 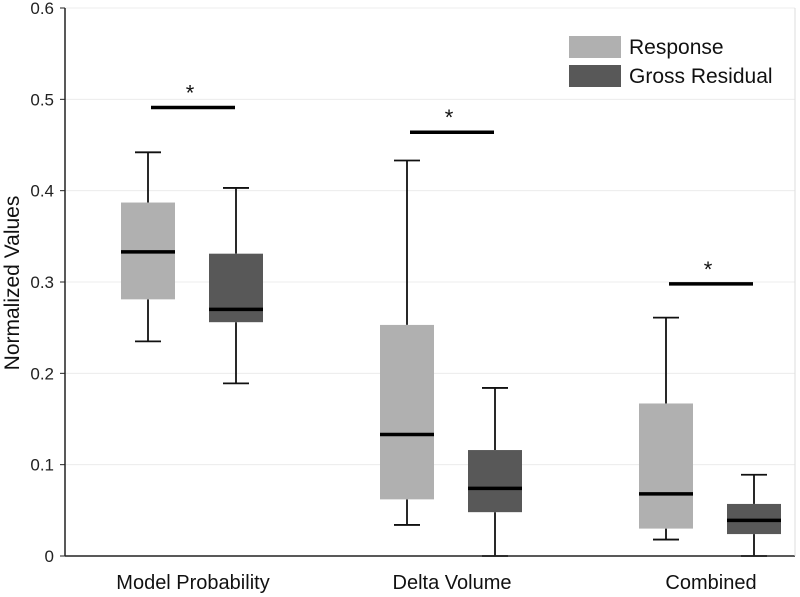 What do you see at coordinates (12, 283) in the screenshot?
I see `y-axis-title: Normalized Values` at bounding box center [12, 283].